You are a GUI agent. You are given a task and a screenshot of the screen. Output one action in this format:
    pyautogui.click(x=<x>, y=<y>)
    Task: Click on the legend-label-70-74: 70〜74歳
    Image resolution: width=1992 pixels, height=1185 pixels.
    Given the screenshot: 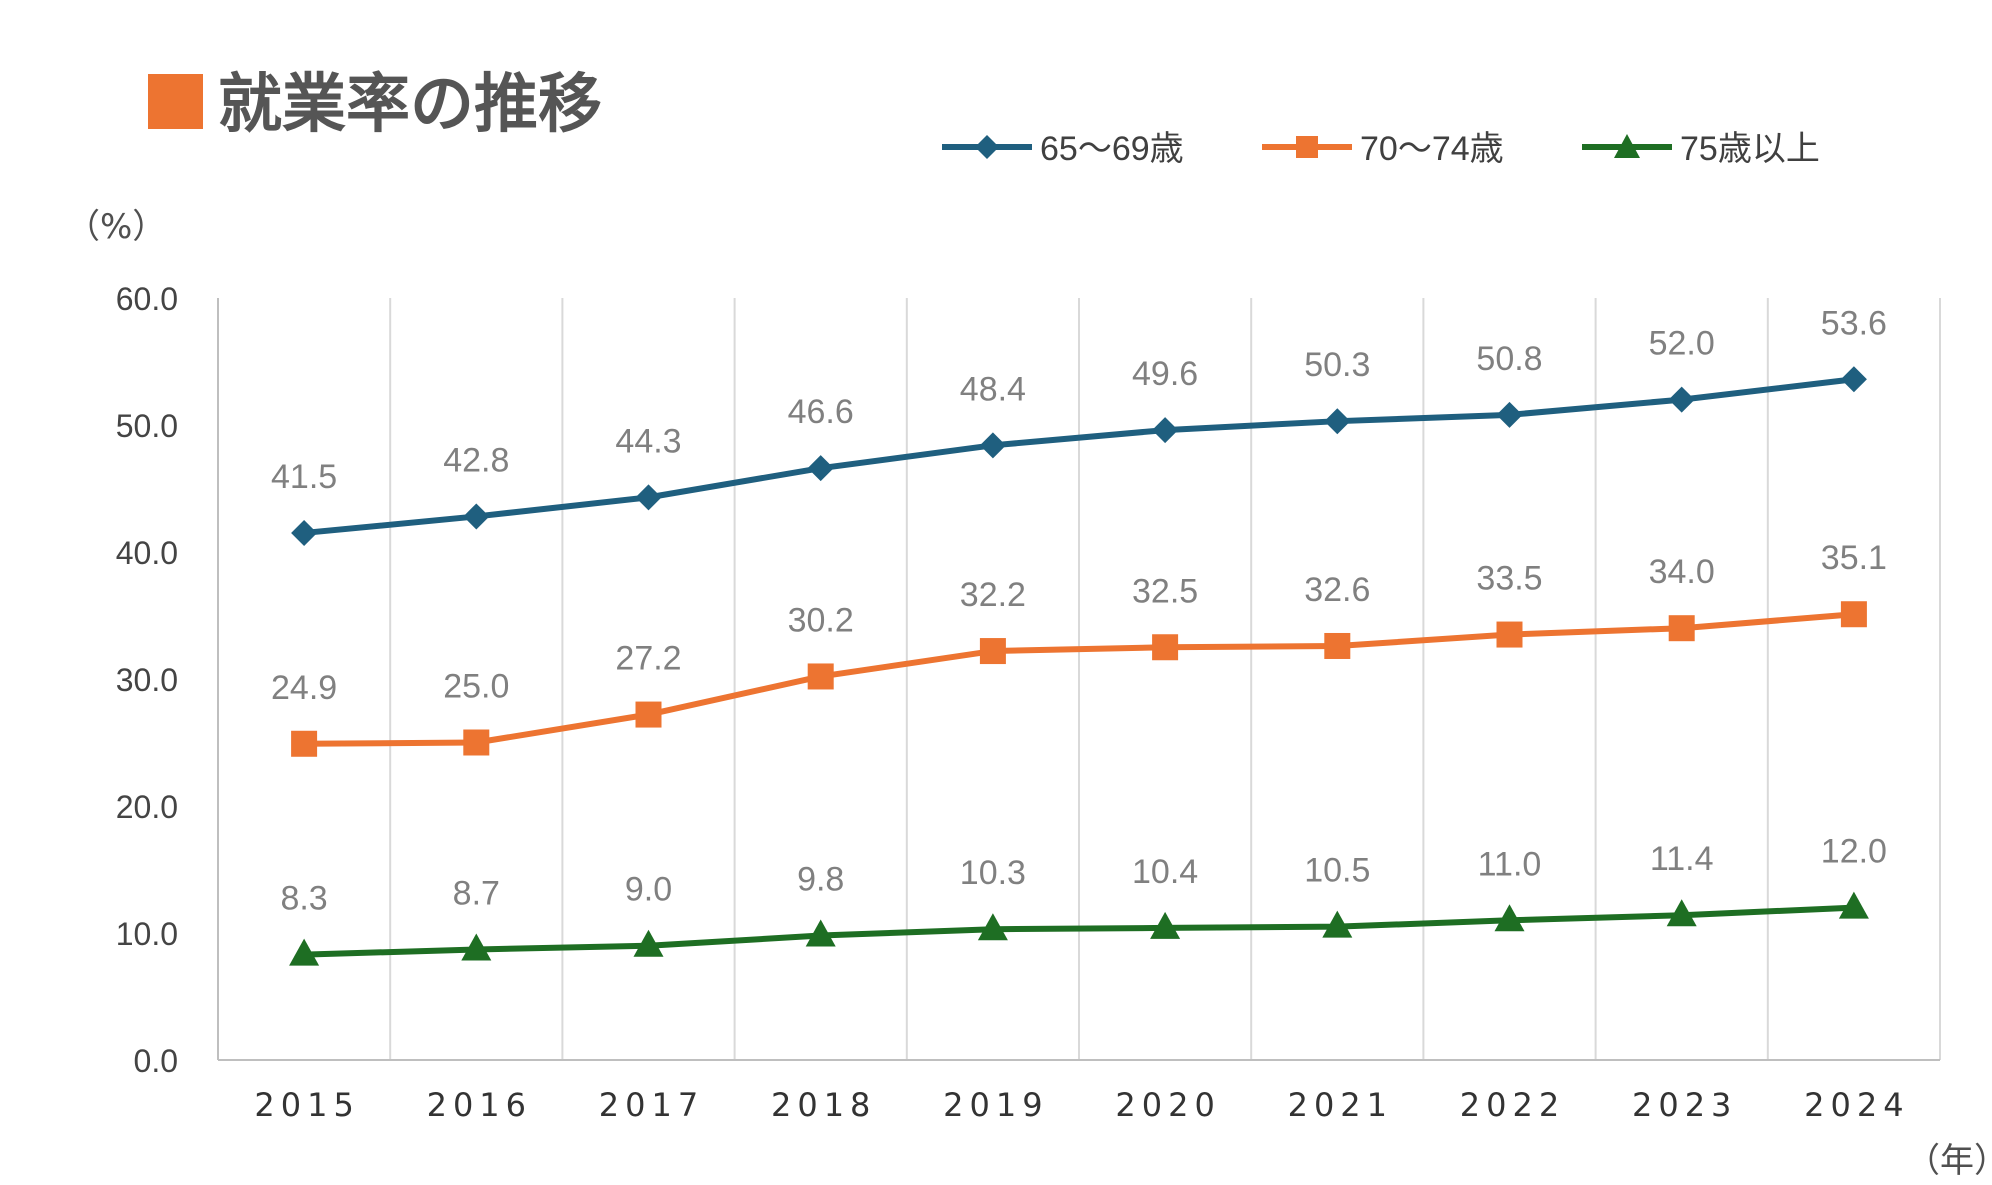 What is the action you would take?
    pyautogui.click(x=1432, y=149)
    